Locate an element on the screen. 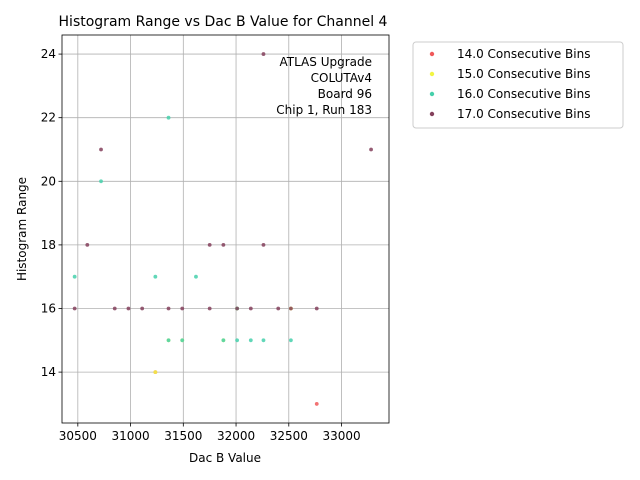 Image resolution: width=640 pixels, height=480 pixels. x-axis-label: Dac B Value is located at coordinates (225, 458).